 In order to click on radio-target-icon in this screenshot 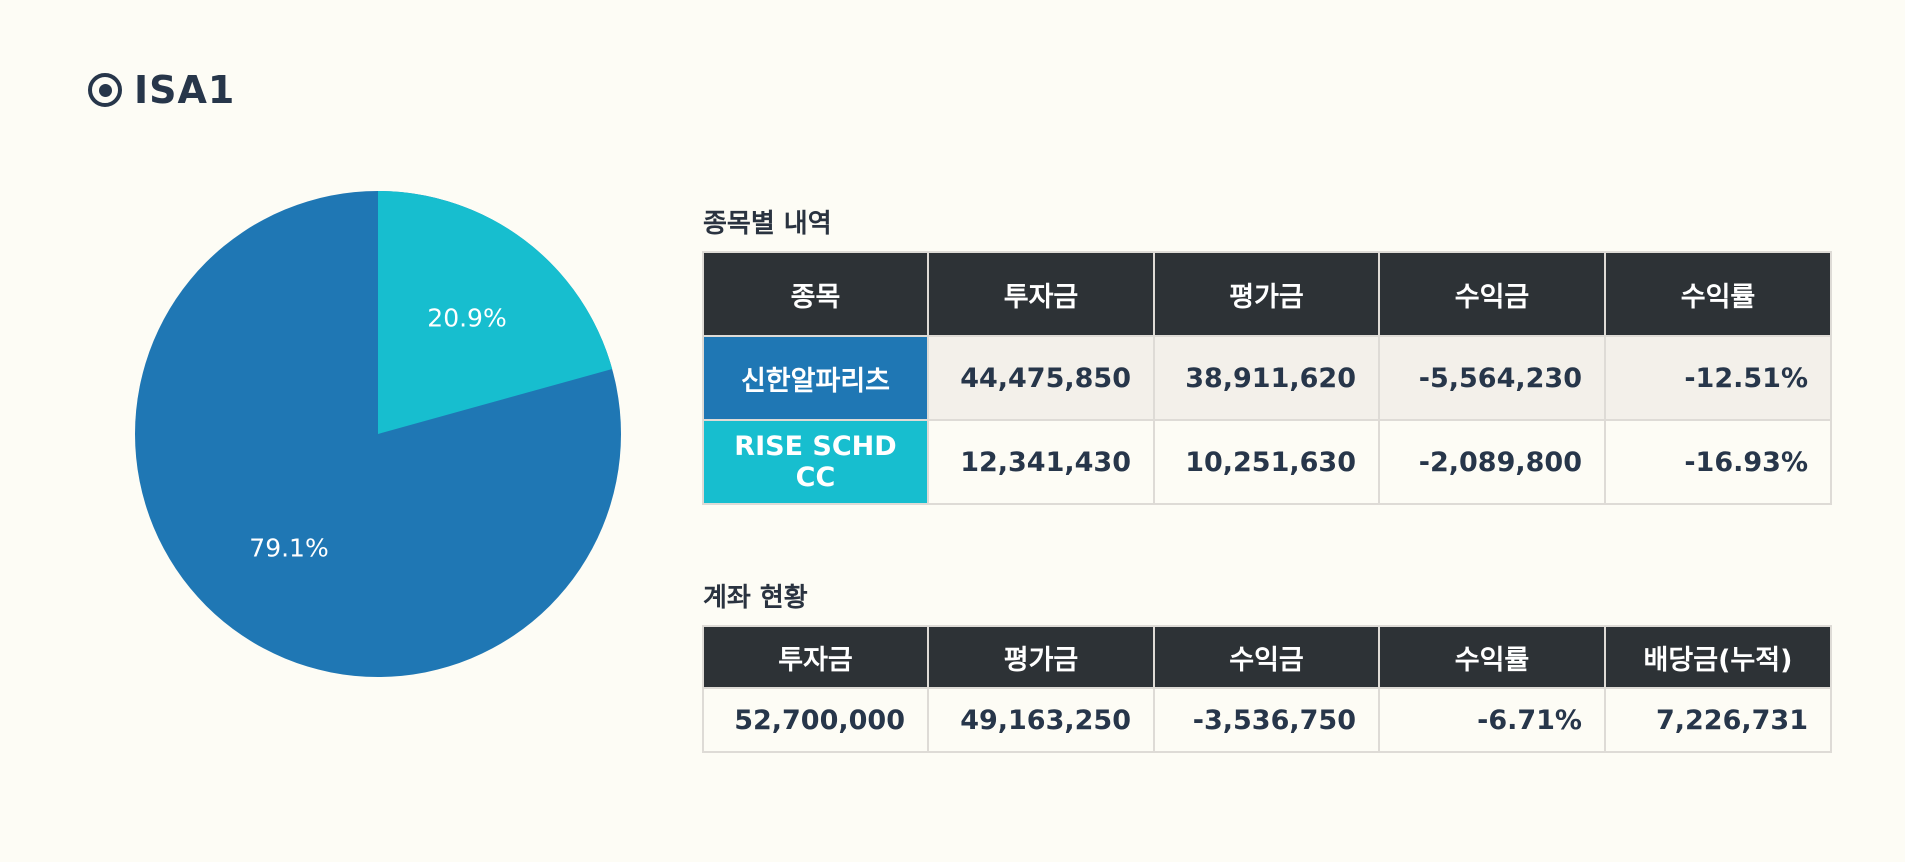, I will do `click(105, 90)`.